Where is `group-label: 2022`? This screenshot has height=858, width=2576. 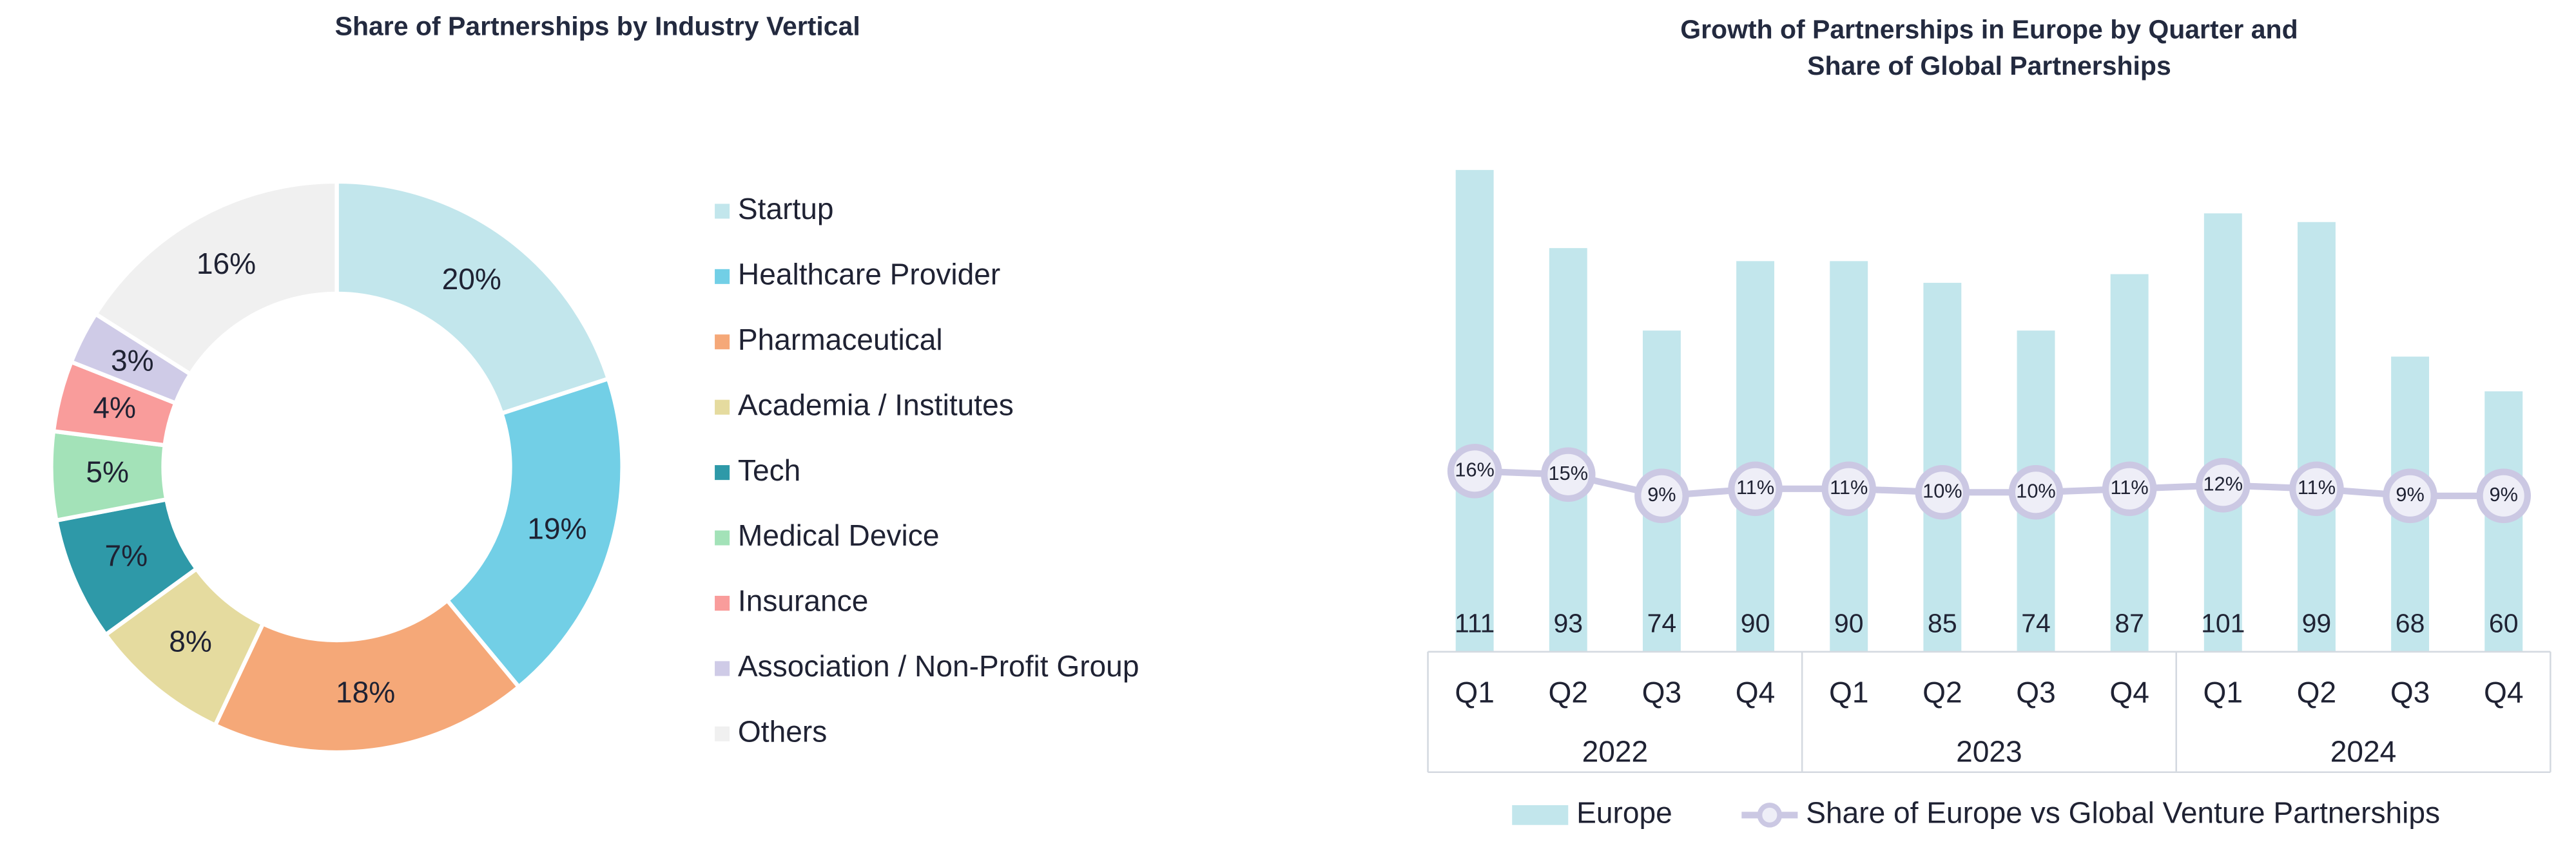
group-label: 2022 is located at coordinates (1615, 751).